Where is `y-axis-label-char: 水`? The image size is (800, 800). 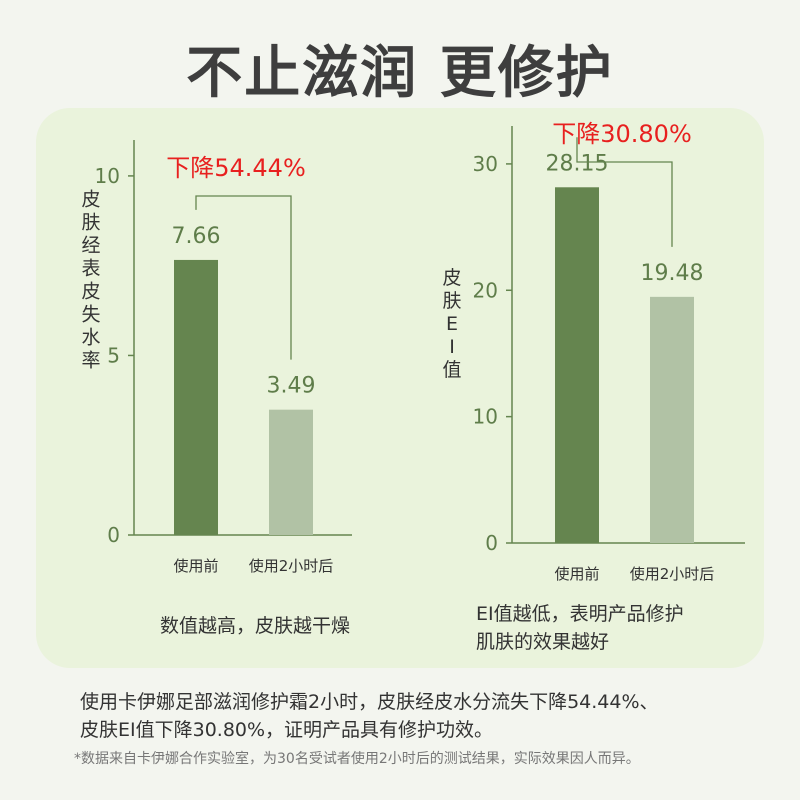
y-axis-label-char: 水 is located at coordinates (90, 338).